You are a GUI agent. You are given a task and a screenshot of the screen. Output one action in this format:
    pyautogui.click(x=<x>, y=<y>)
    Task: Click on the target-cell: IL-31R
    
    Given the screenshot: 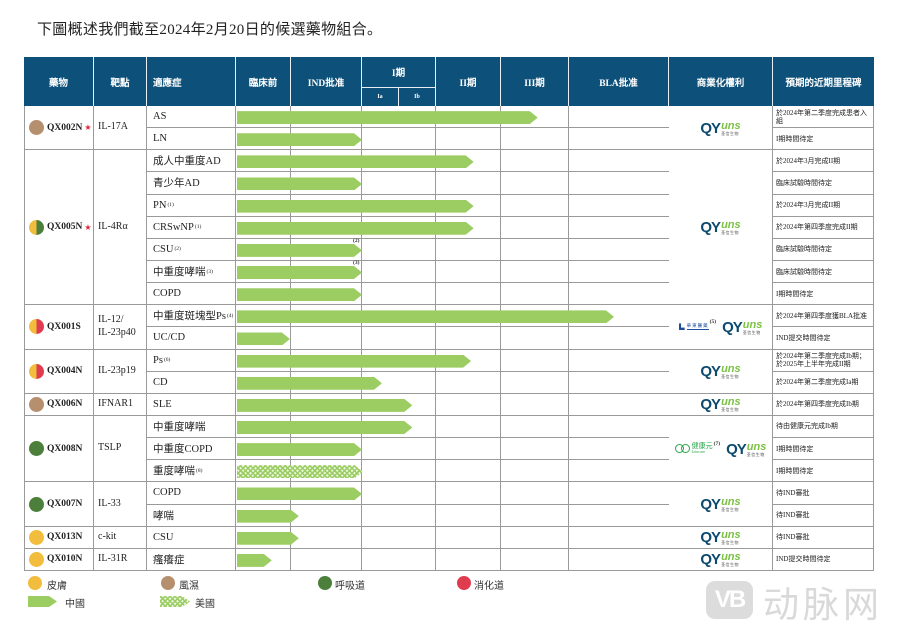 What is the action you would take?
    pyautogui.click(x=120, y=559)
    